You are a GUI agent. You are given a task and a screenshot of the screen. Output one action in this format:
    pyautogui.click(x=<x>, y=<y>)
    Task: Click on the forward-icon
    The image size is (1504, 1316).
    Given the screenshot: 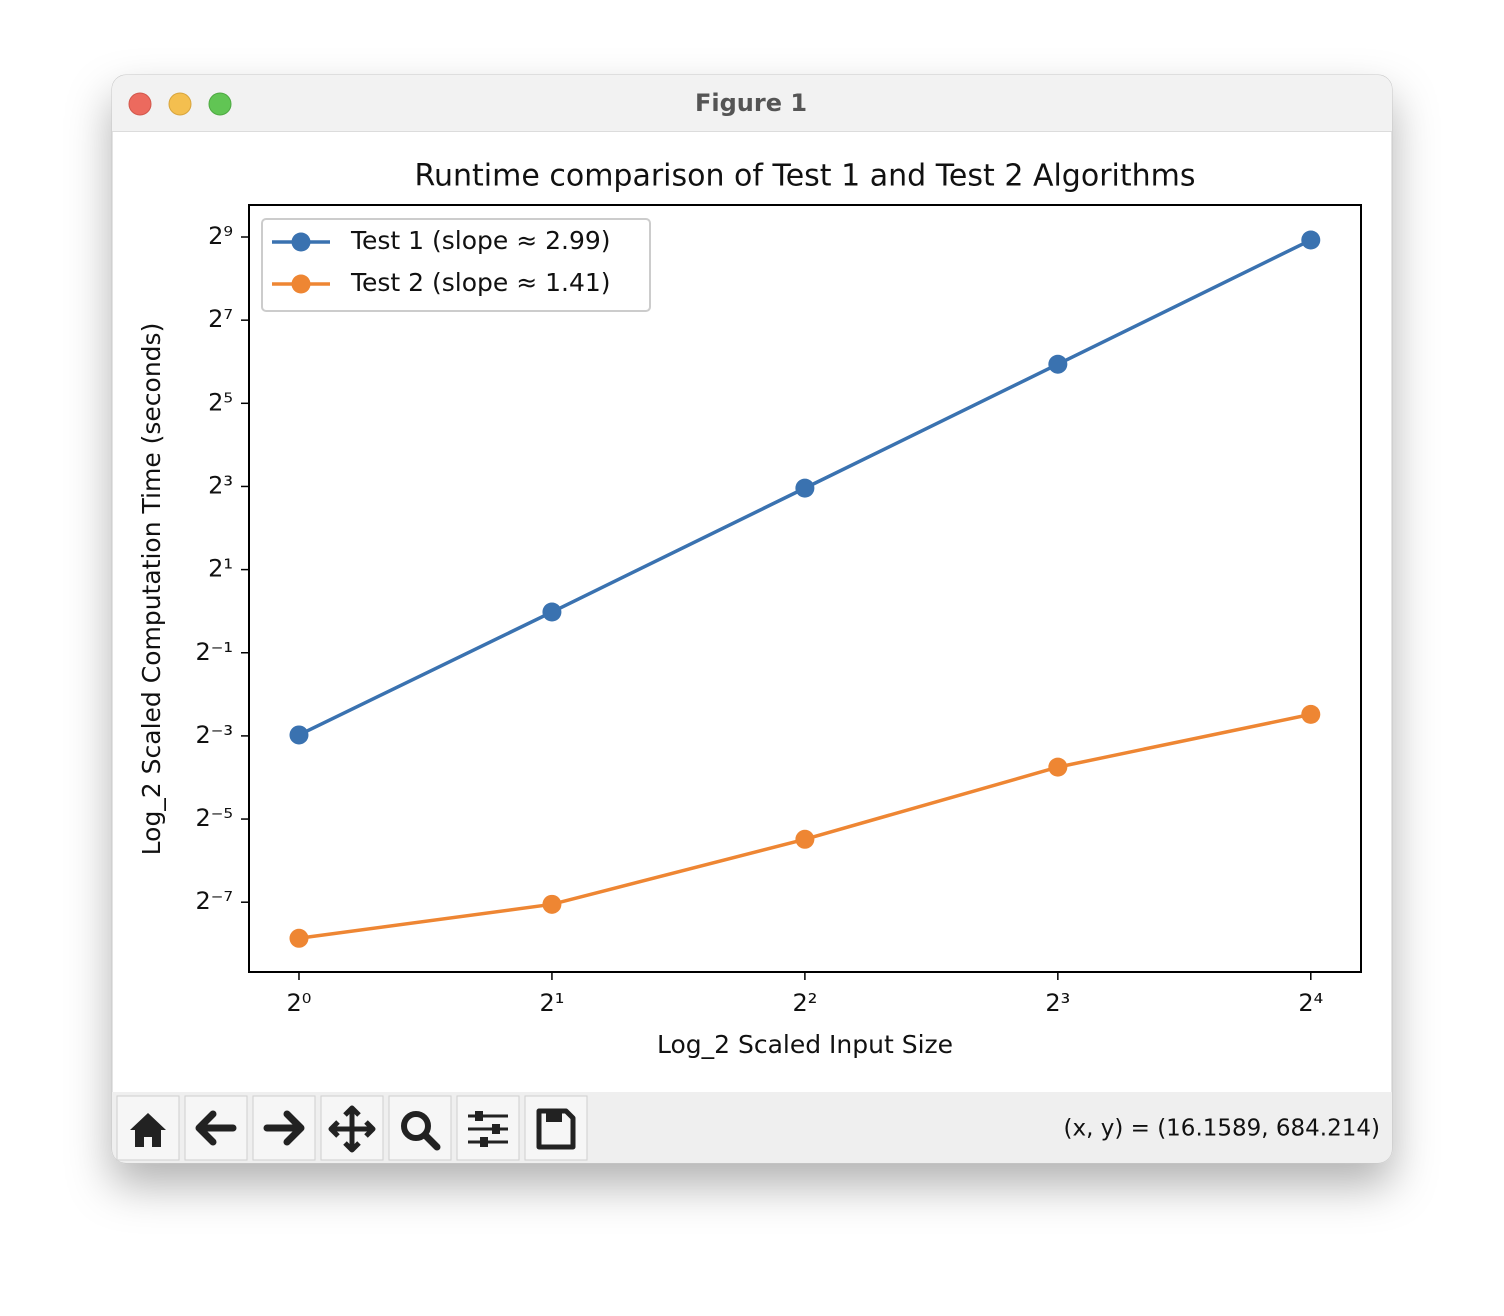 What is the action you would take?
    pyautogui.click(x=284, y=1128)
    